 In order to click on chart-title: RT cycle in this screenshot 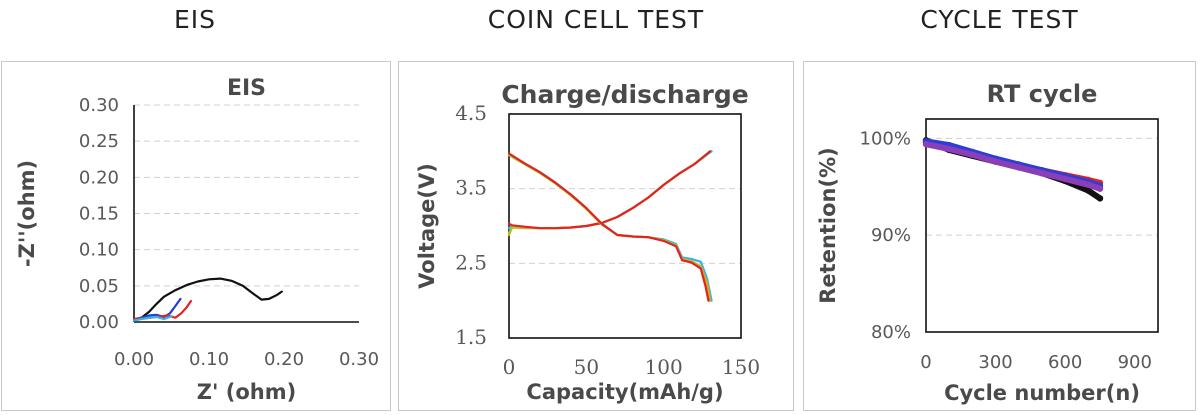, I will do `click(1042, 94)`.